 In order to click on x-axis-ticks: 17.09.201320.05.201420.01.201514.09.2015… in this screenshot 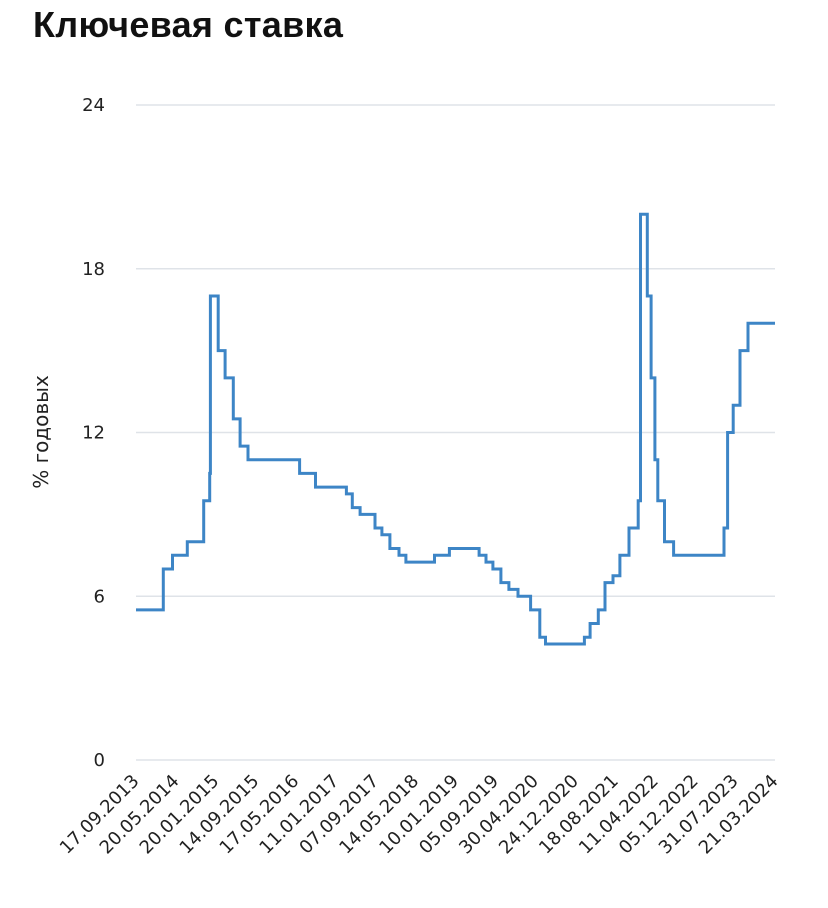, I will do `click(419, 815)`.